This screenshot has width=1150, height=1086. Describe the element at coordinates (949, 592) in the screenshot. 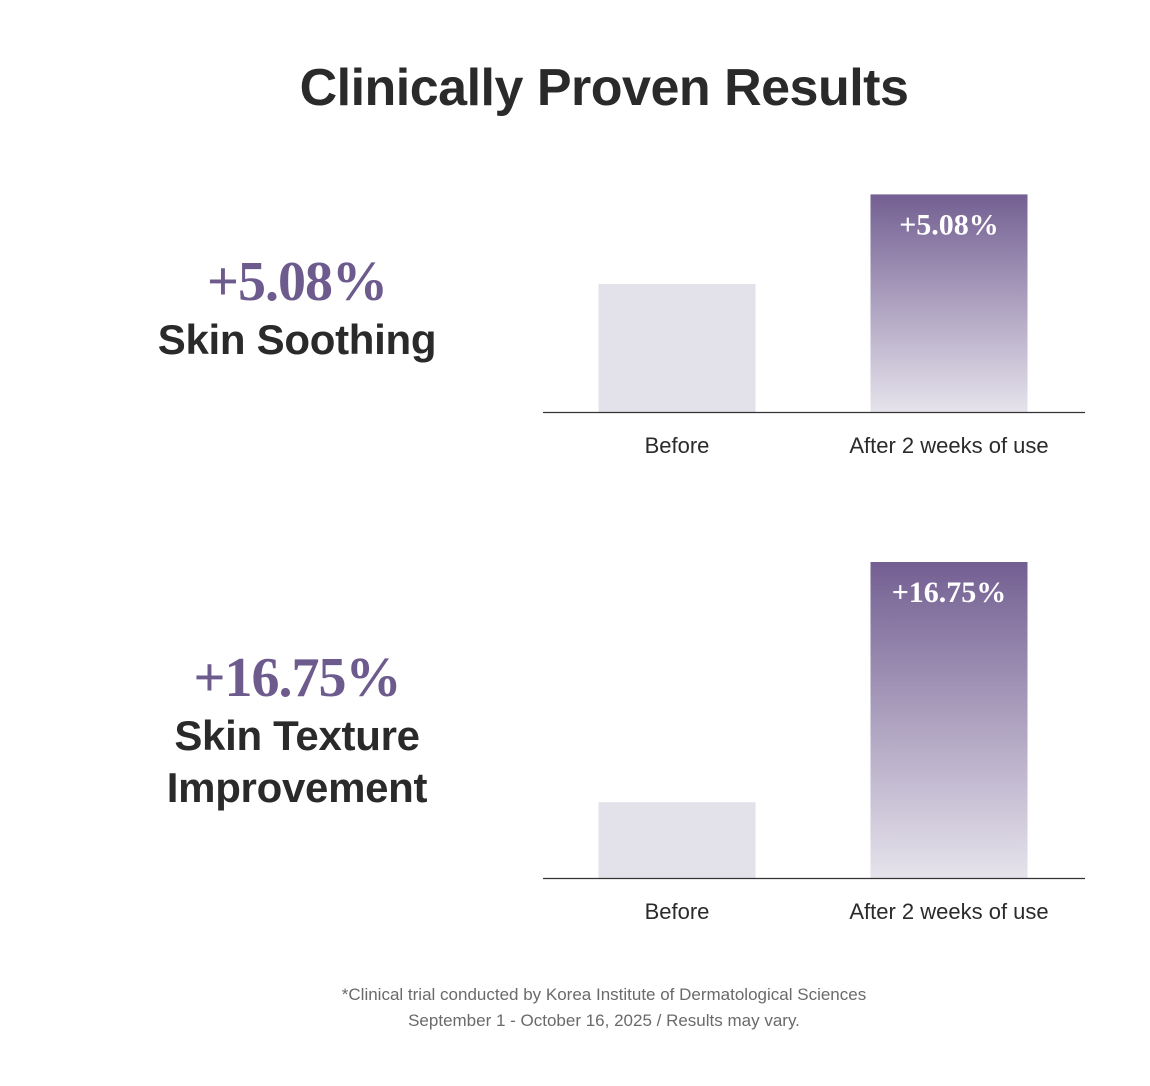

I see `bar-data-label: +16.75%` at that location.